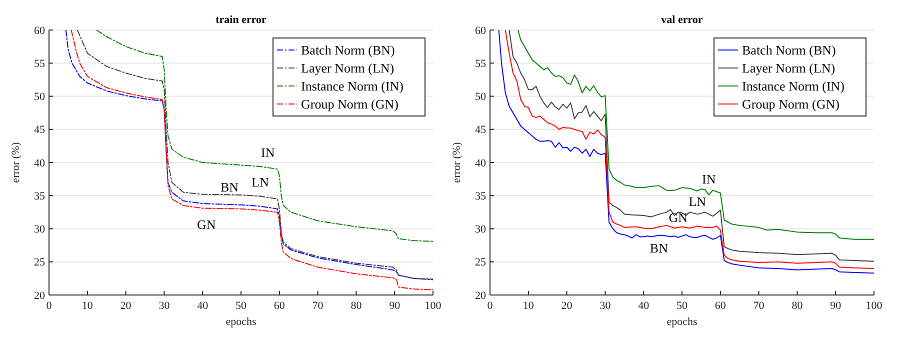 This screenshot has height=337, width=898. Describe the element at coordinates (682, 20) in the screenshot. I see `chart-title: val error` at that location.